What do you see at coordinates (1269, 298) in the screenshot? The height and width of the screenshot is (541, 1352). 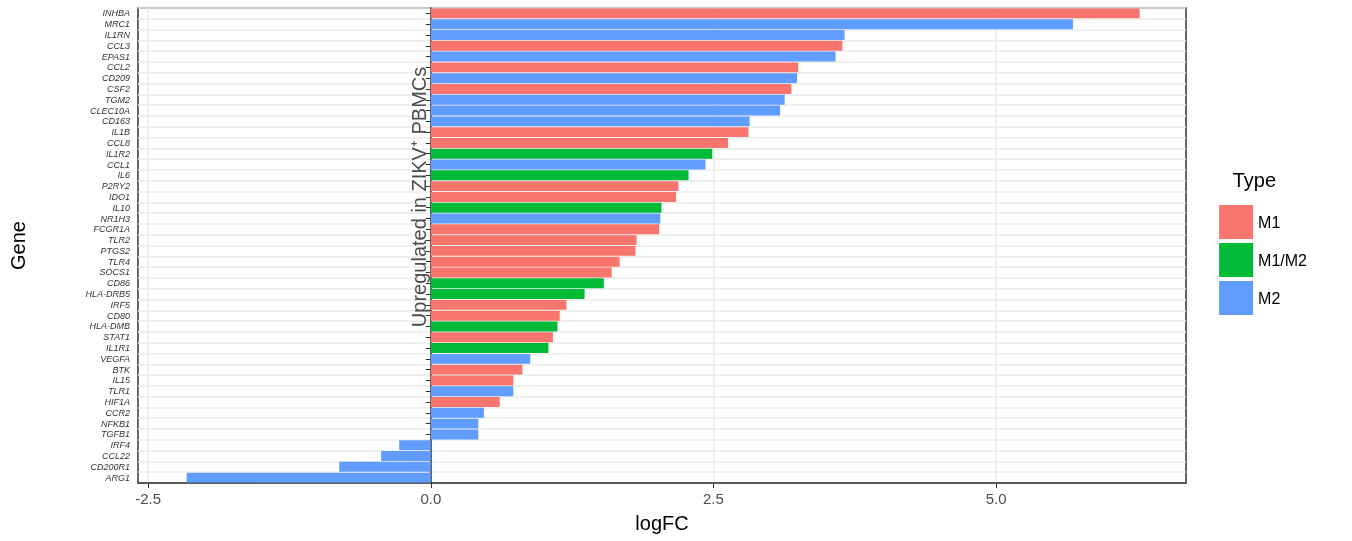 I see `legend-label: M2` at bounding box center [1269, 298].